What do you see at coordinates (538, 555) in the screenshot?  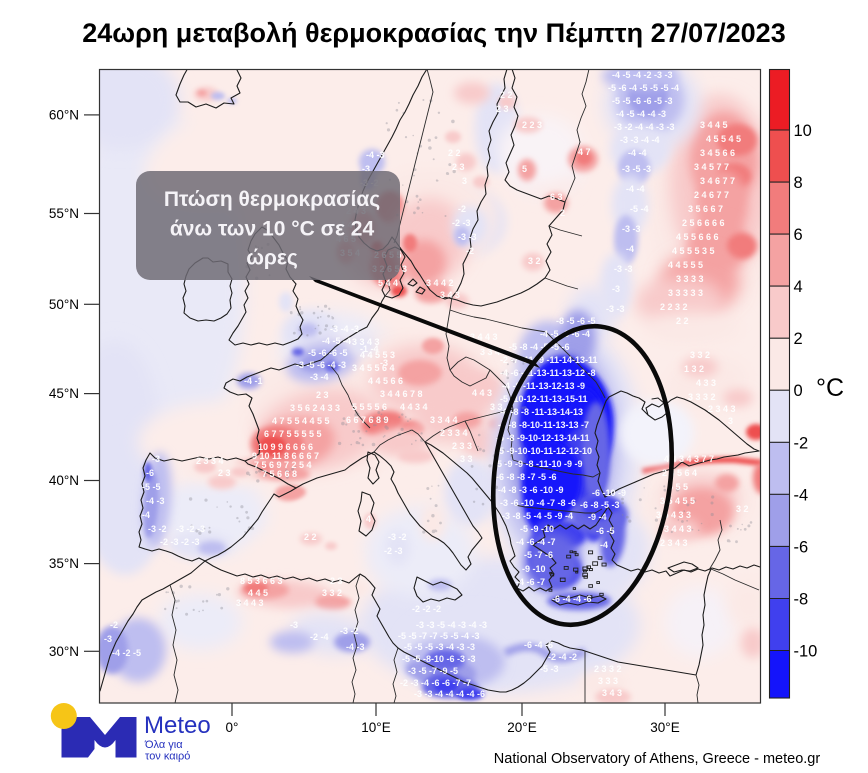 I see `svg-text: -5 -7 -6` at bounding box center [538, 555].